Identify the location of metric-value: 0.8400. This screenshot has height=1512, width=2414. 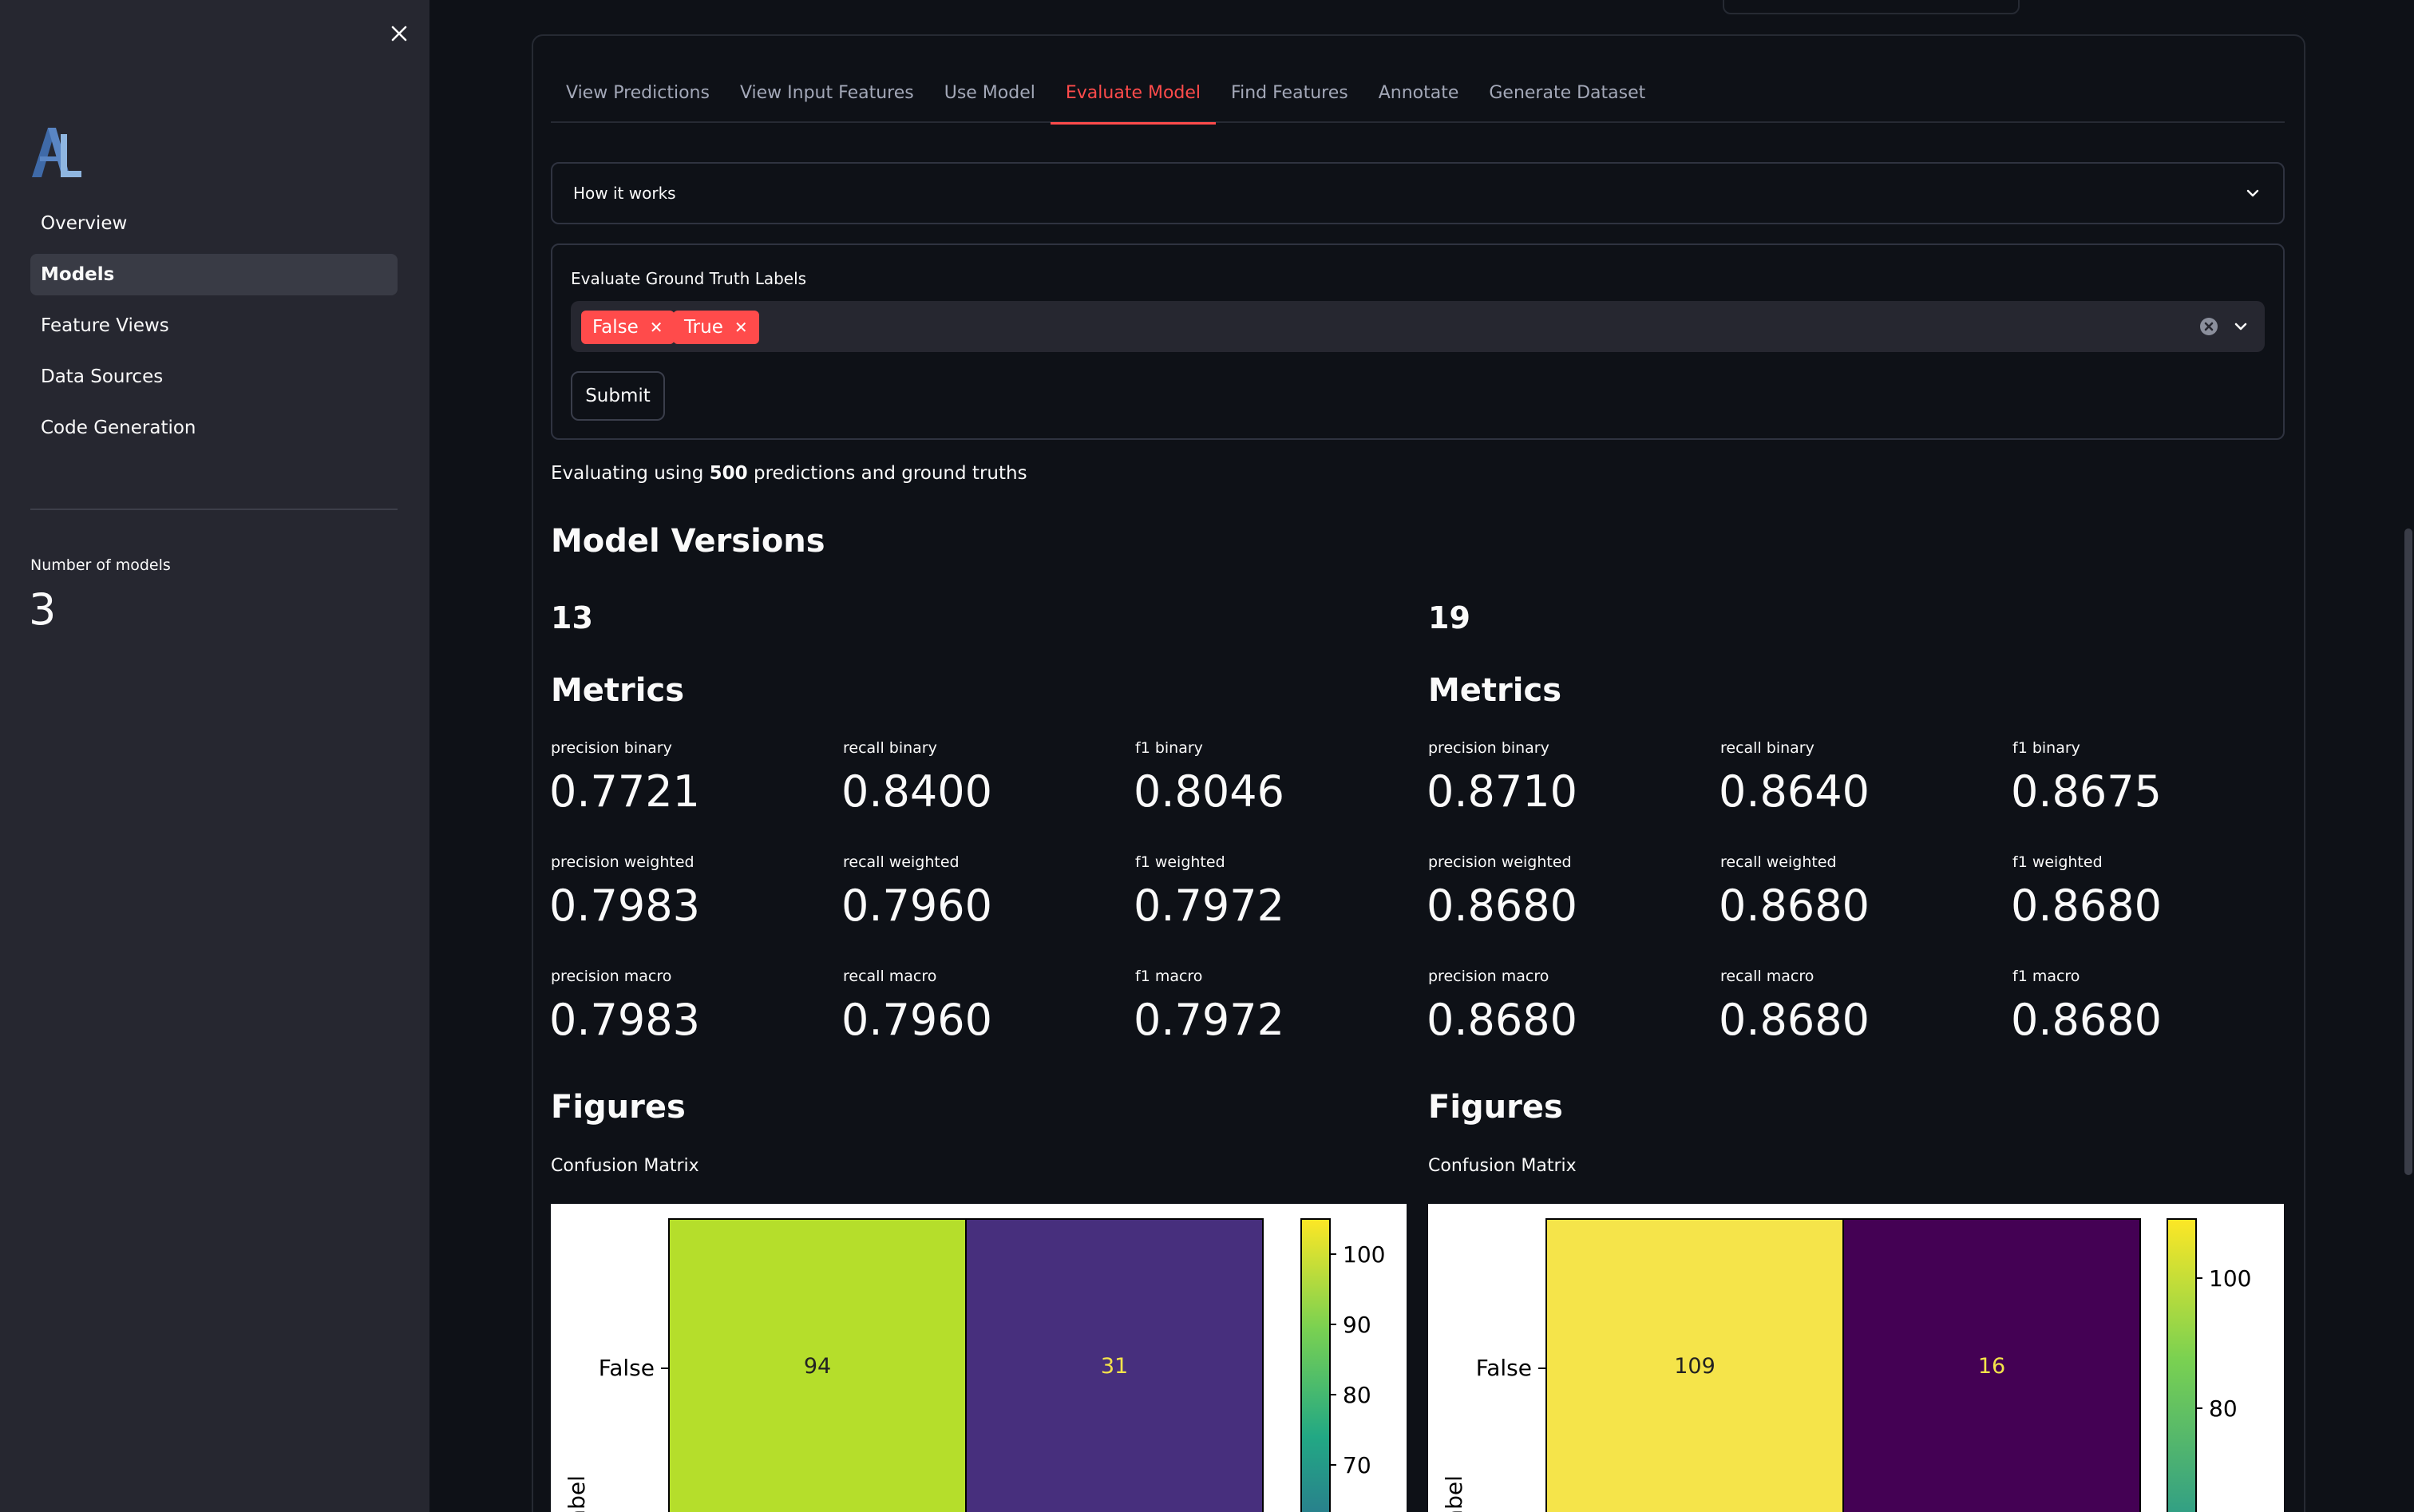
(916, 791).